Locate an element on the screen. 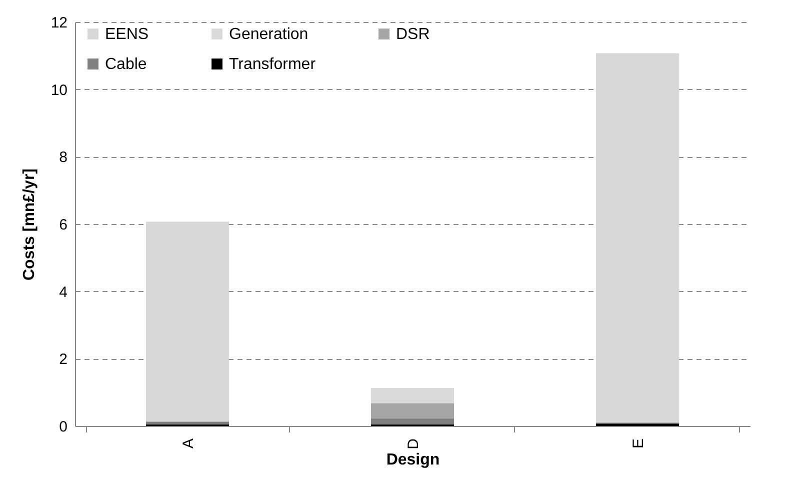 This screenshot has height=491, width=799. y-tick-label: 2 is located at coordinates (63, 359).